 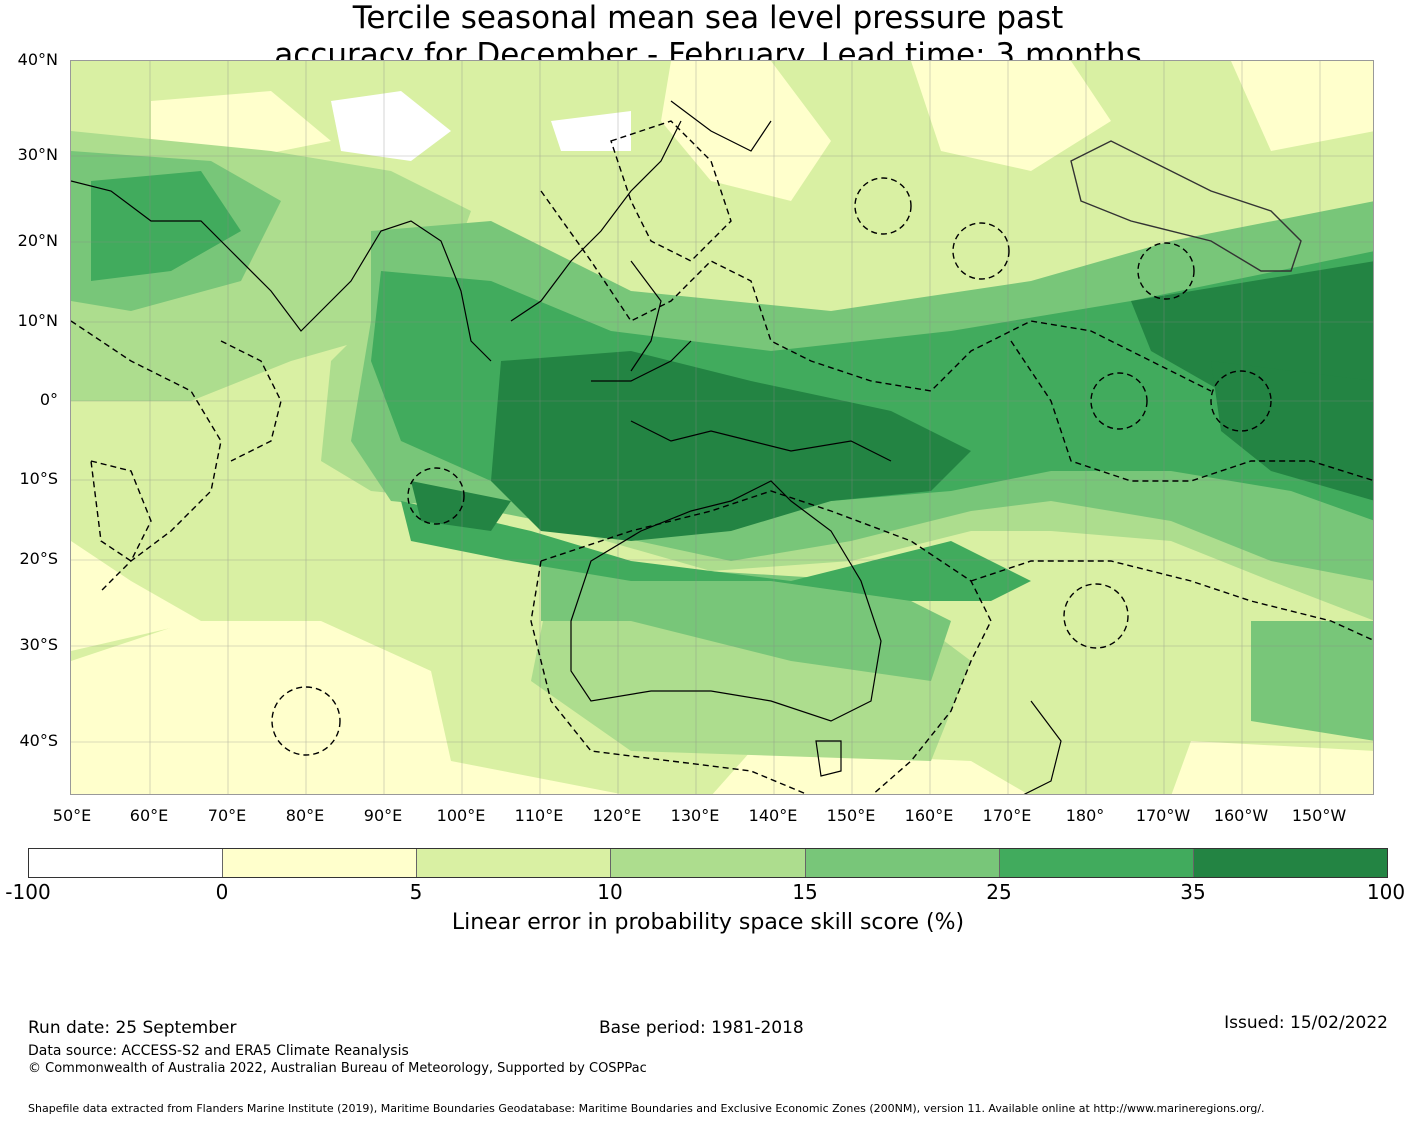 I want to click on lon-label-180: 180°, so click(x=1085, y=815).